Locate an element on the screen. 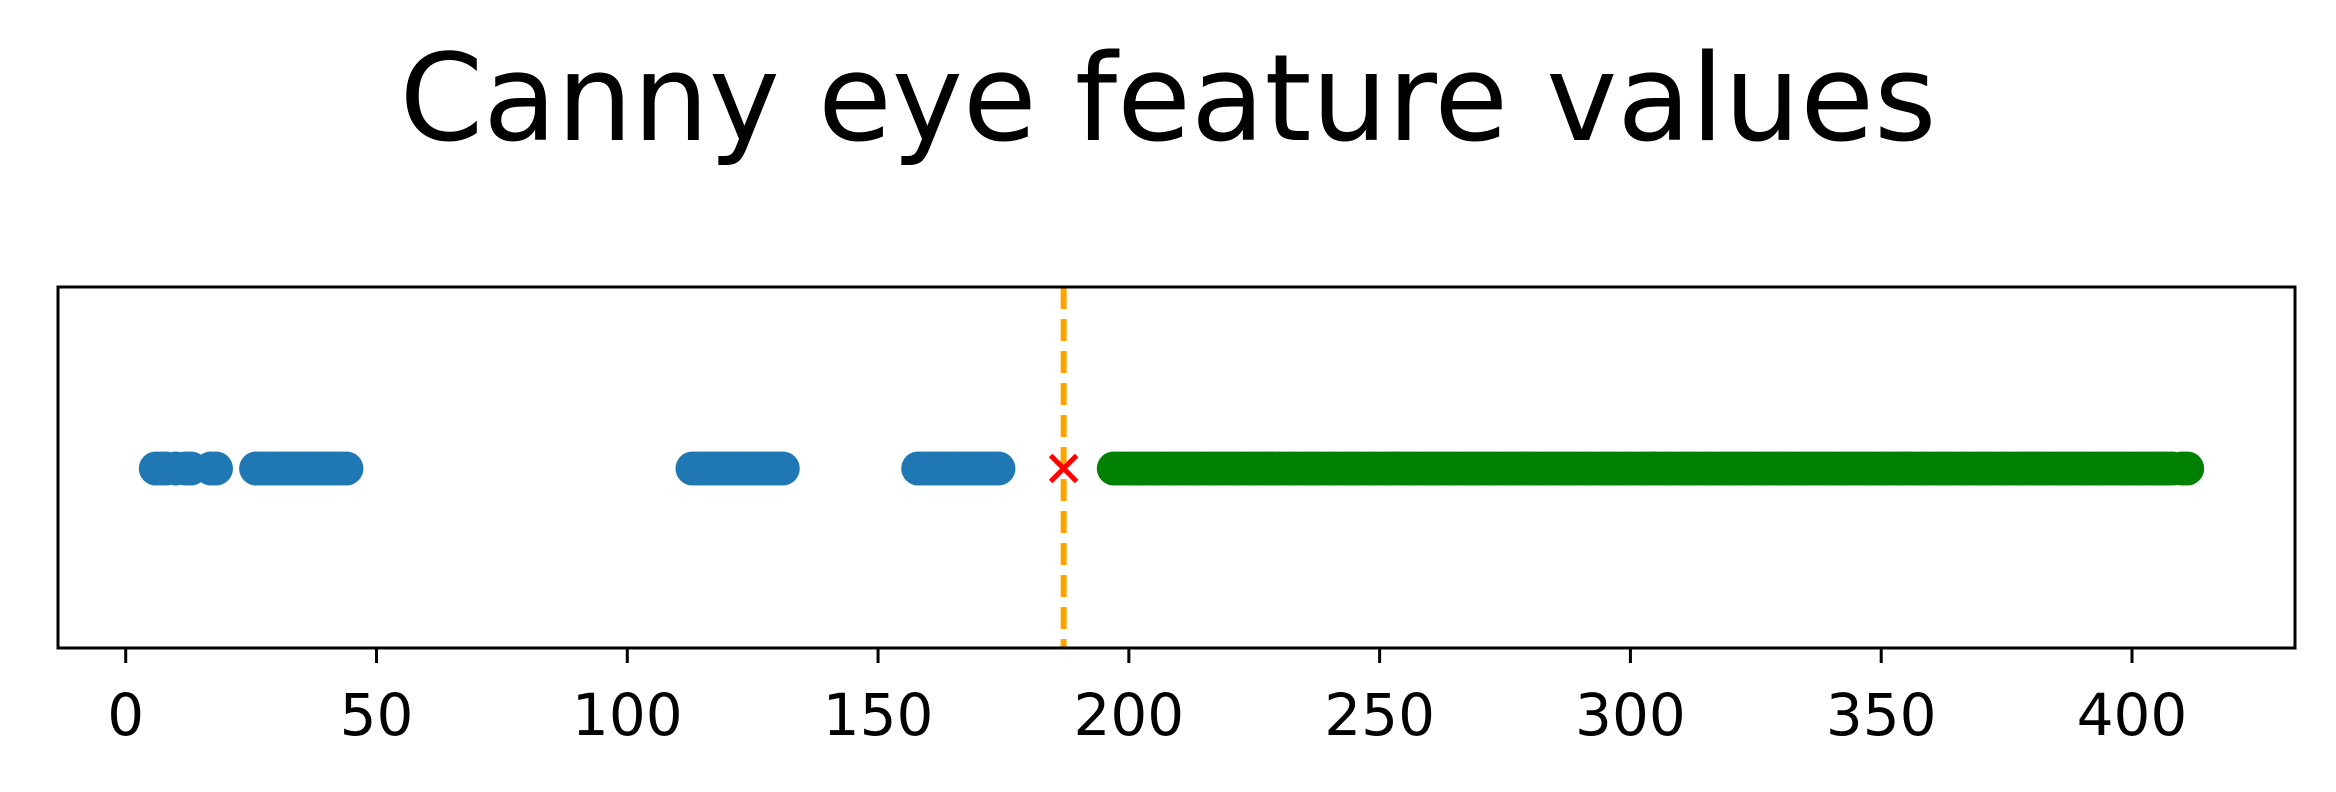 This screenshot has width=2336, height=792. x-axis-ticks: 0 50 100 150 200 250 300 350 400 is located at coordinates (1147, 698).